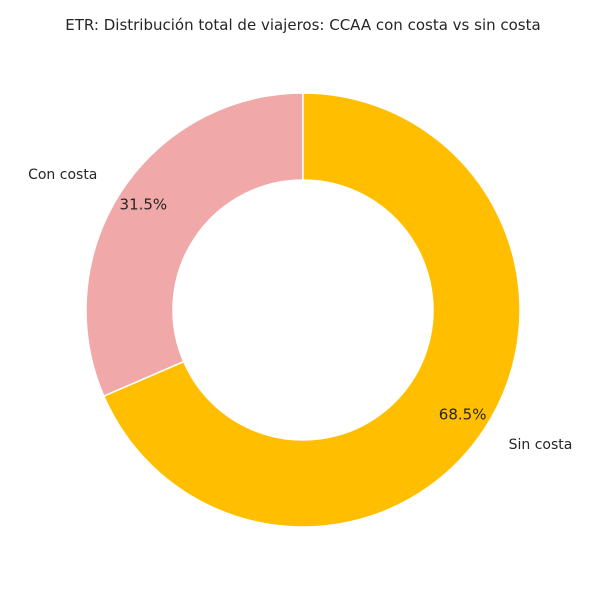 This screenshot has height=604, width=600. Describe the element at coordinates (144, 205) in the screenshot. I see `percent-label: 31.5%` at that location.